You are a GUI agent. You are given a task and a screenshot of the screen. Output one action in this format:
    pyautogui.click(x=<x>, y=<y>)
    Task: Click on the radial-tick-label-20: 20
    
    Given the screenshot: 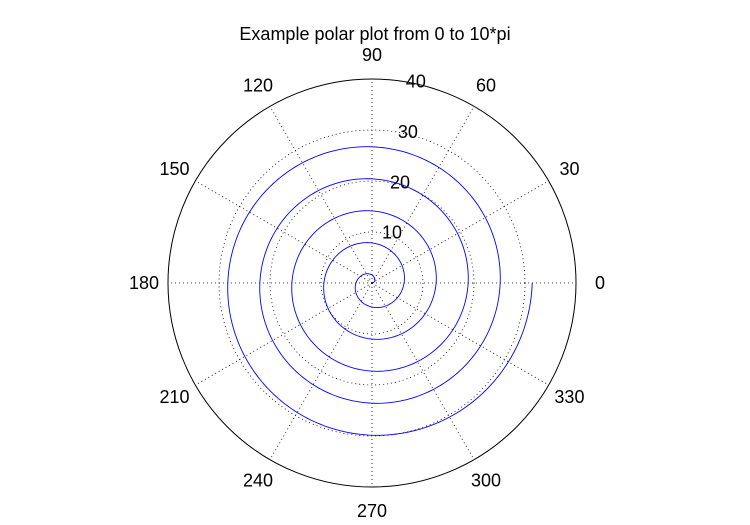 What is the action you would take?
    pyautogui.click(x=400, y=182)
    